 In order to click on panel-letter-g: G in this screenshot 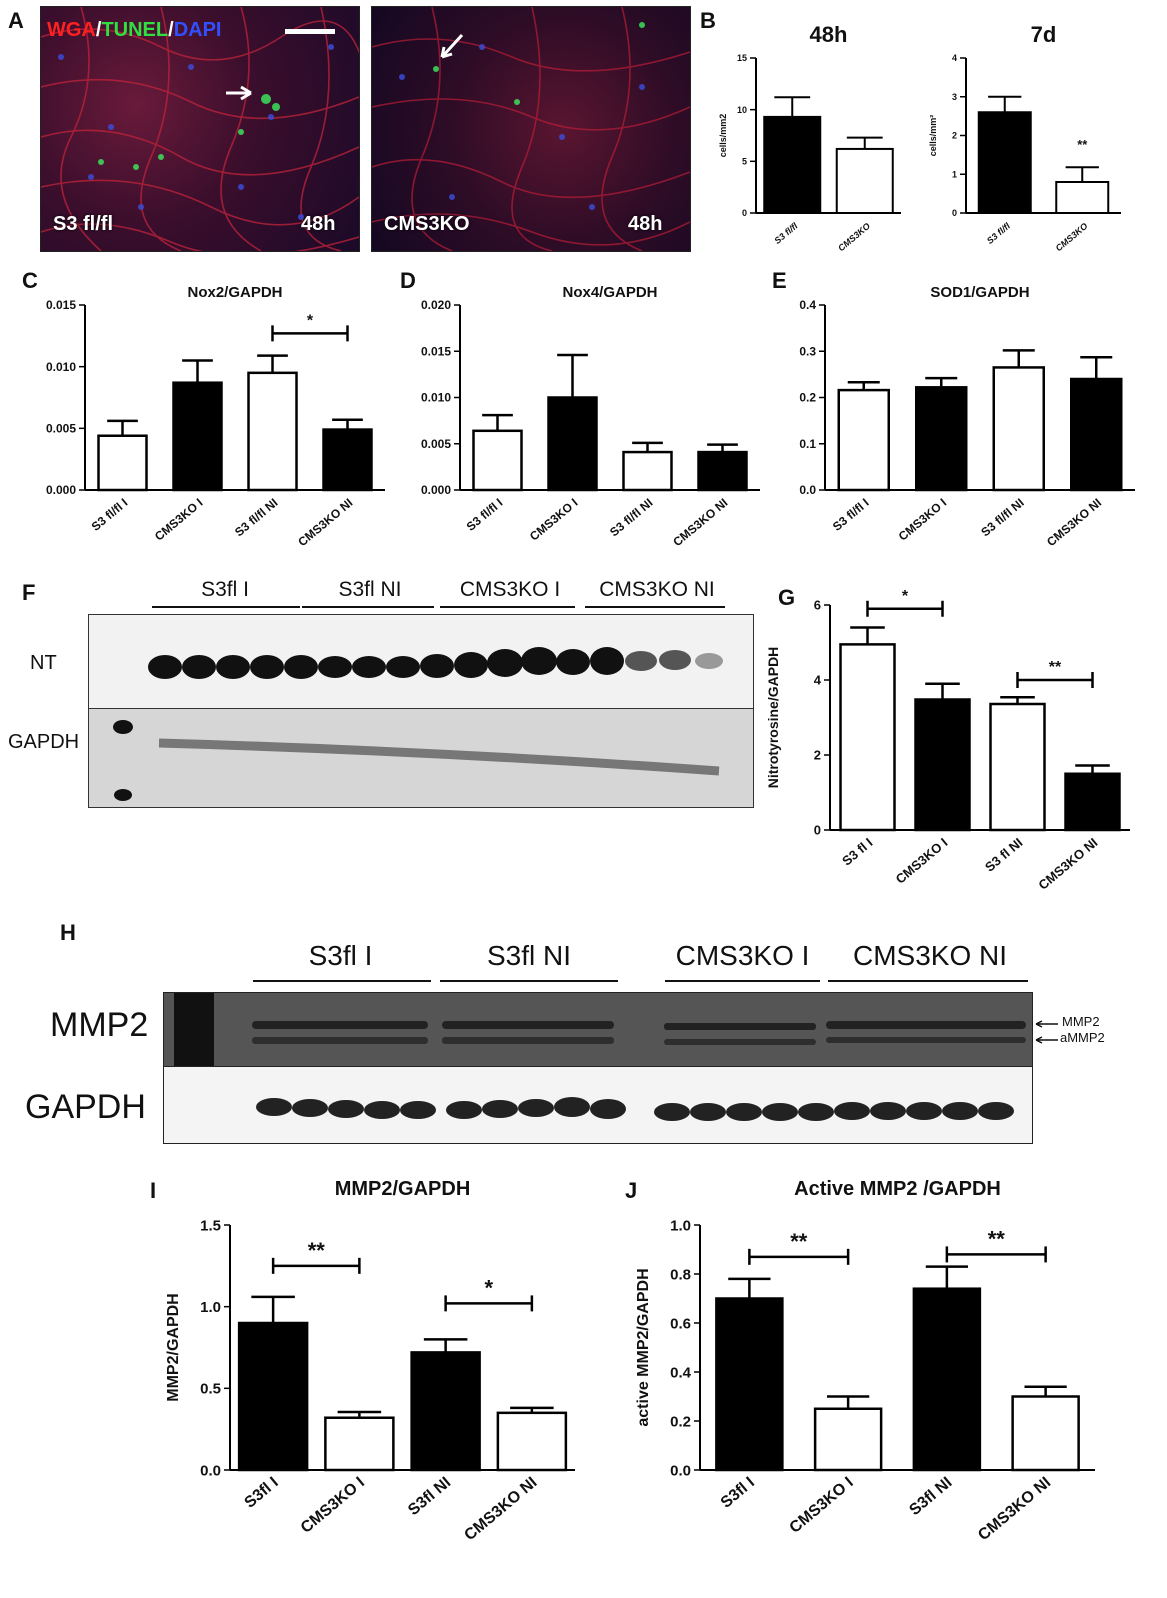, I will do `click(787, 597)`.